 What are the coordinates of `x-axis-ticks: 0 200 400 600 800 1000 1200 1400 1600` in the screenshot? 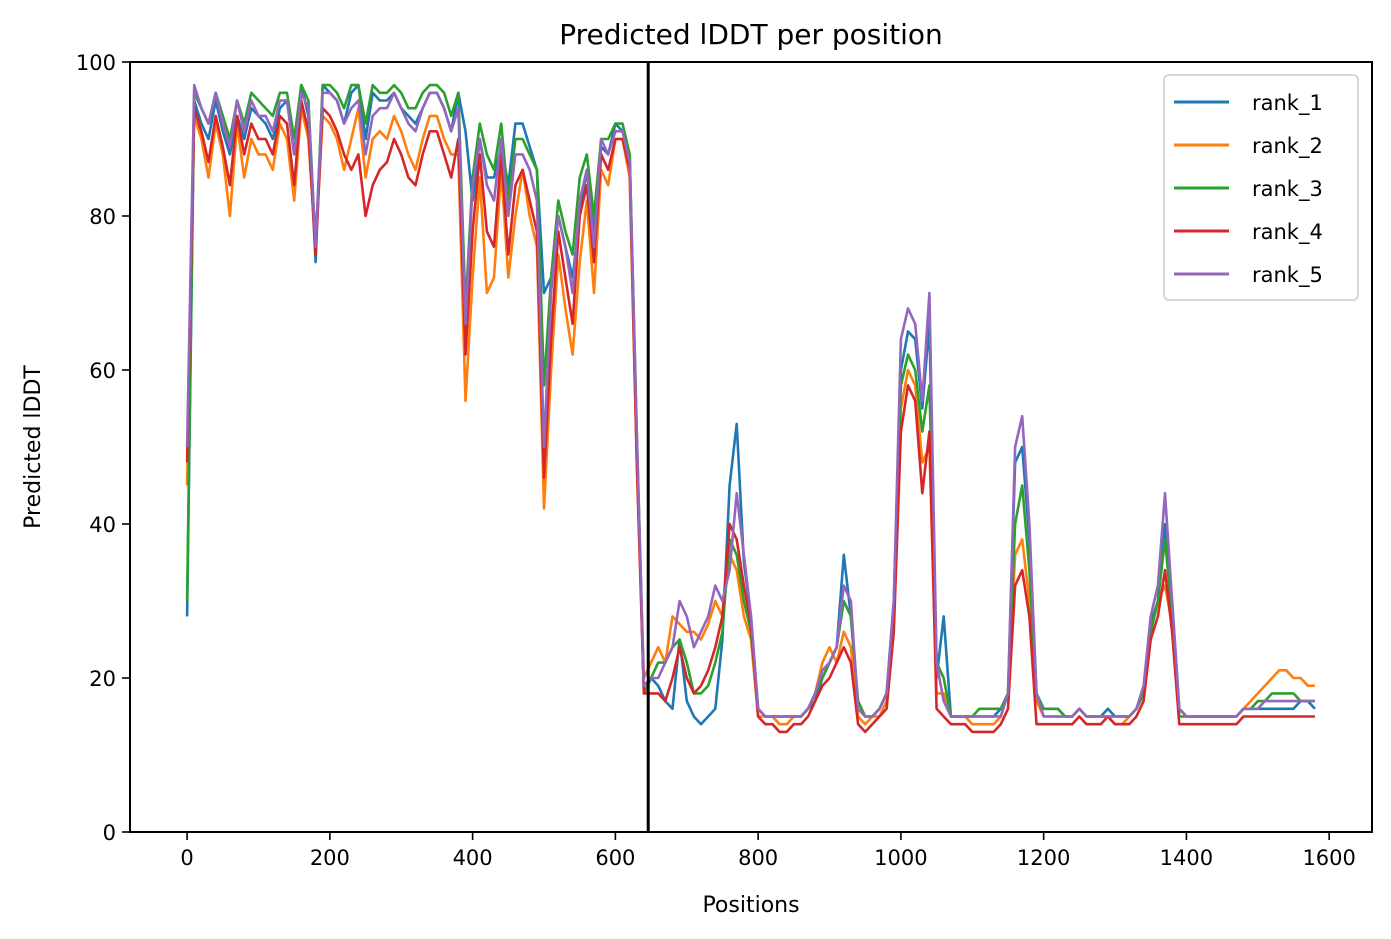 It's located at (768, 851).